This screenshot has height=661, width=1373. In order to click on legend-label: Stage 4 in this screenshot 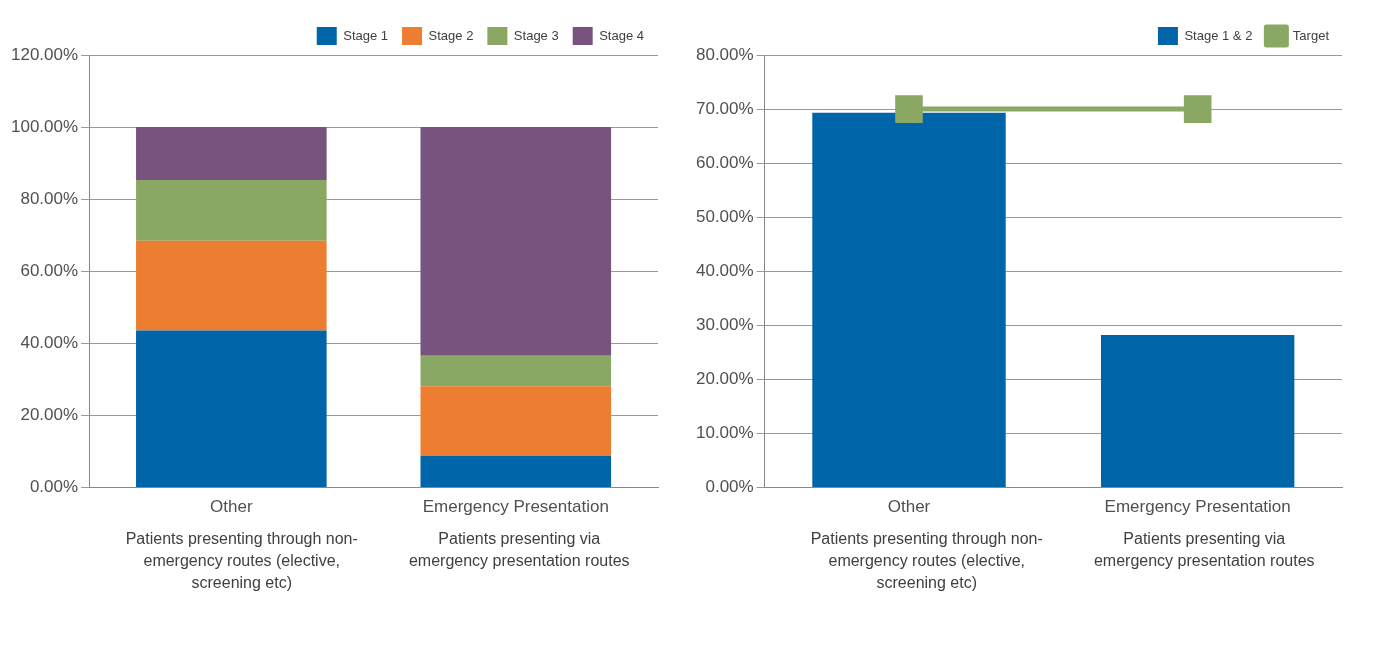, I will do `click(622, 35)`.